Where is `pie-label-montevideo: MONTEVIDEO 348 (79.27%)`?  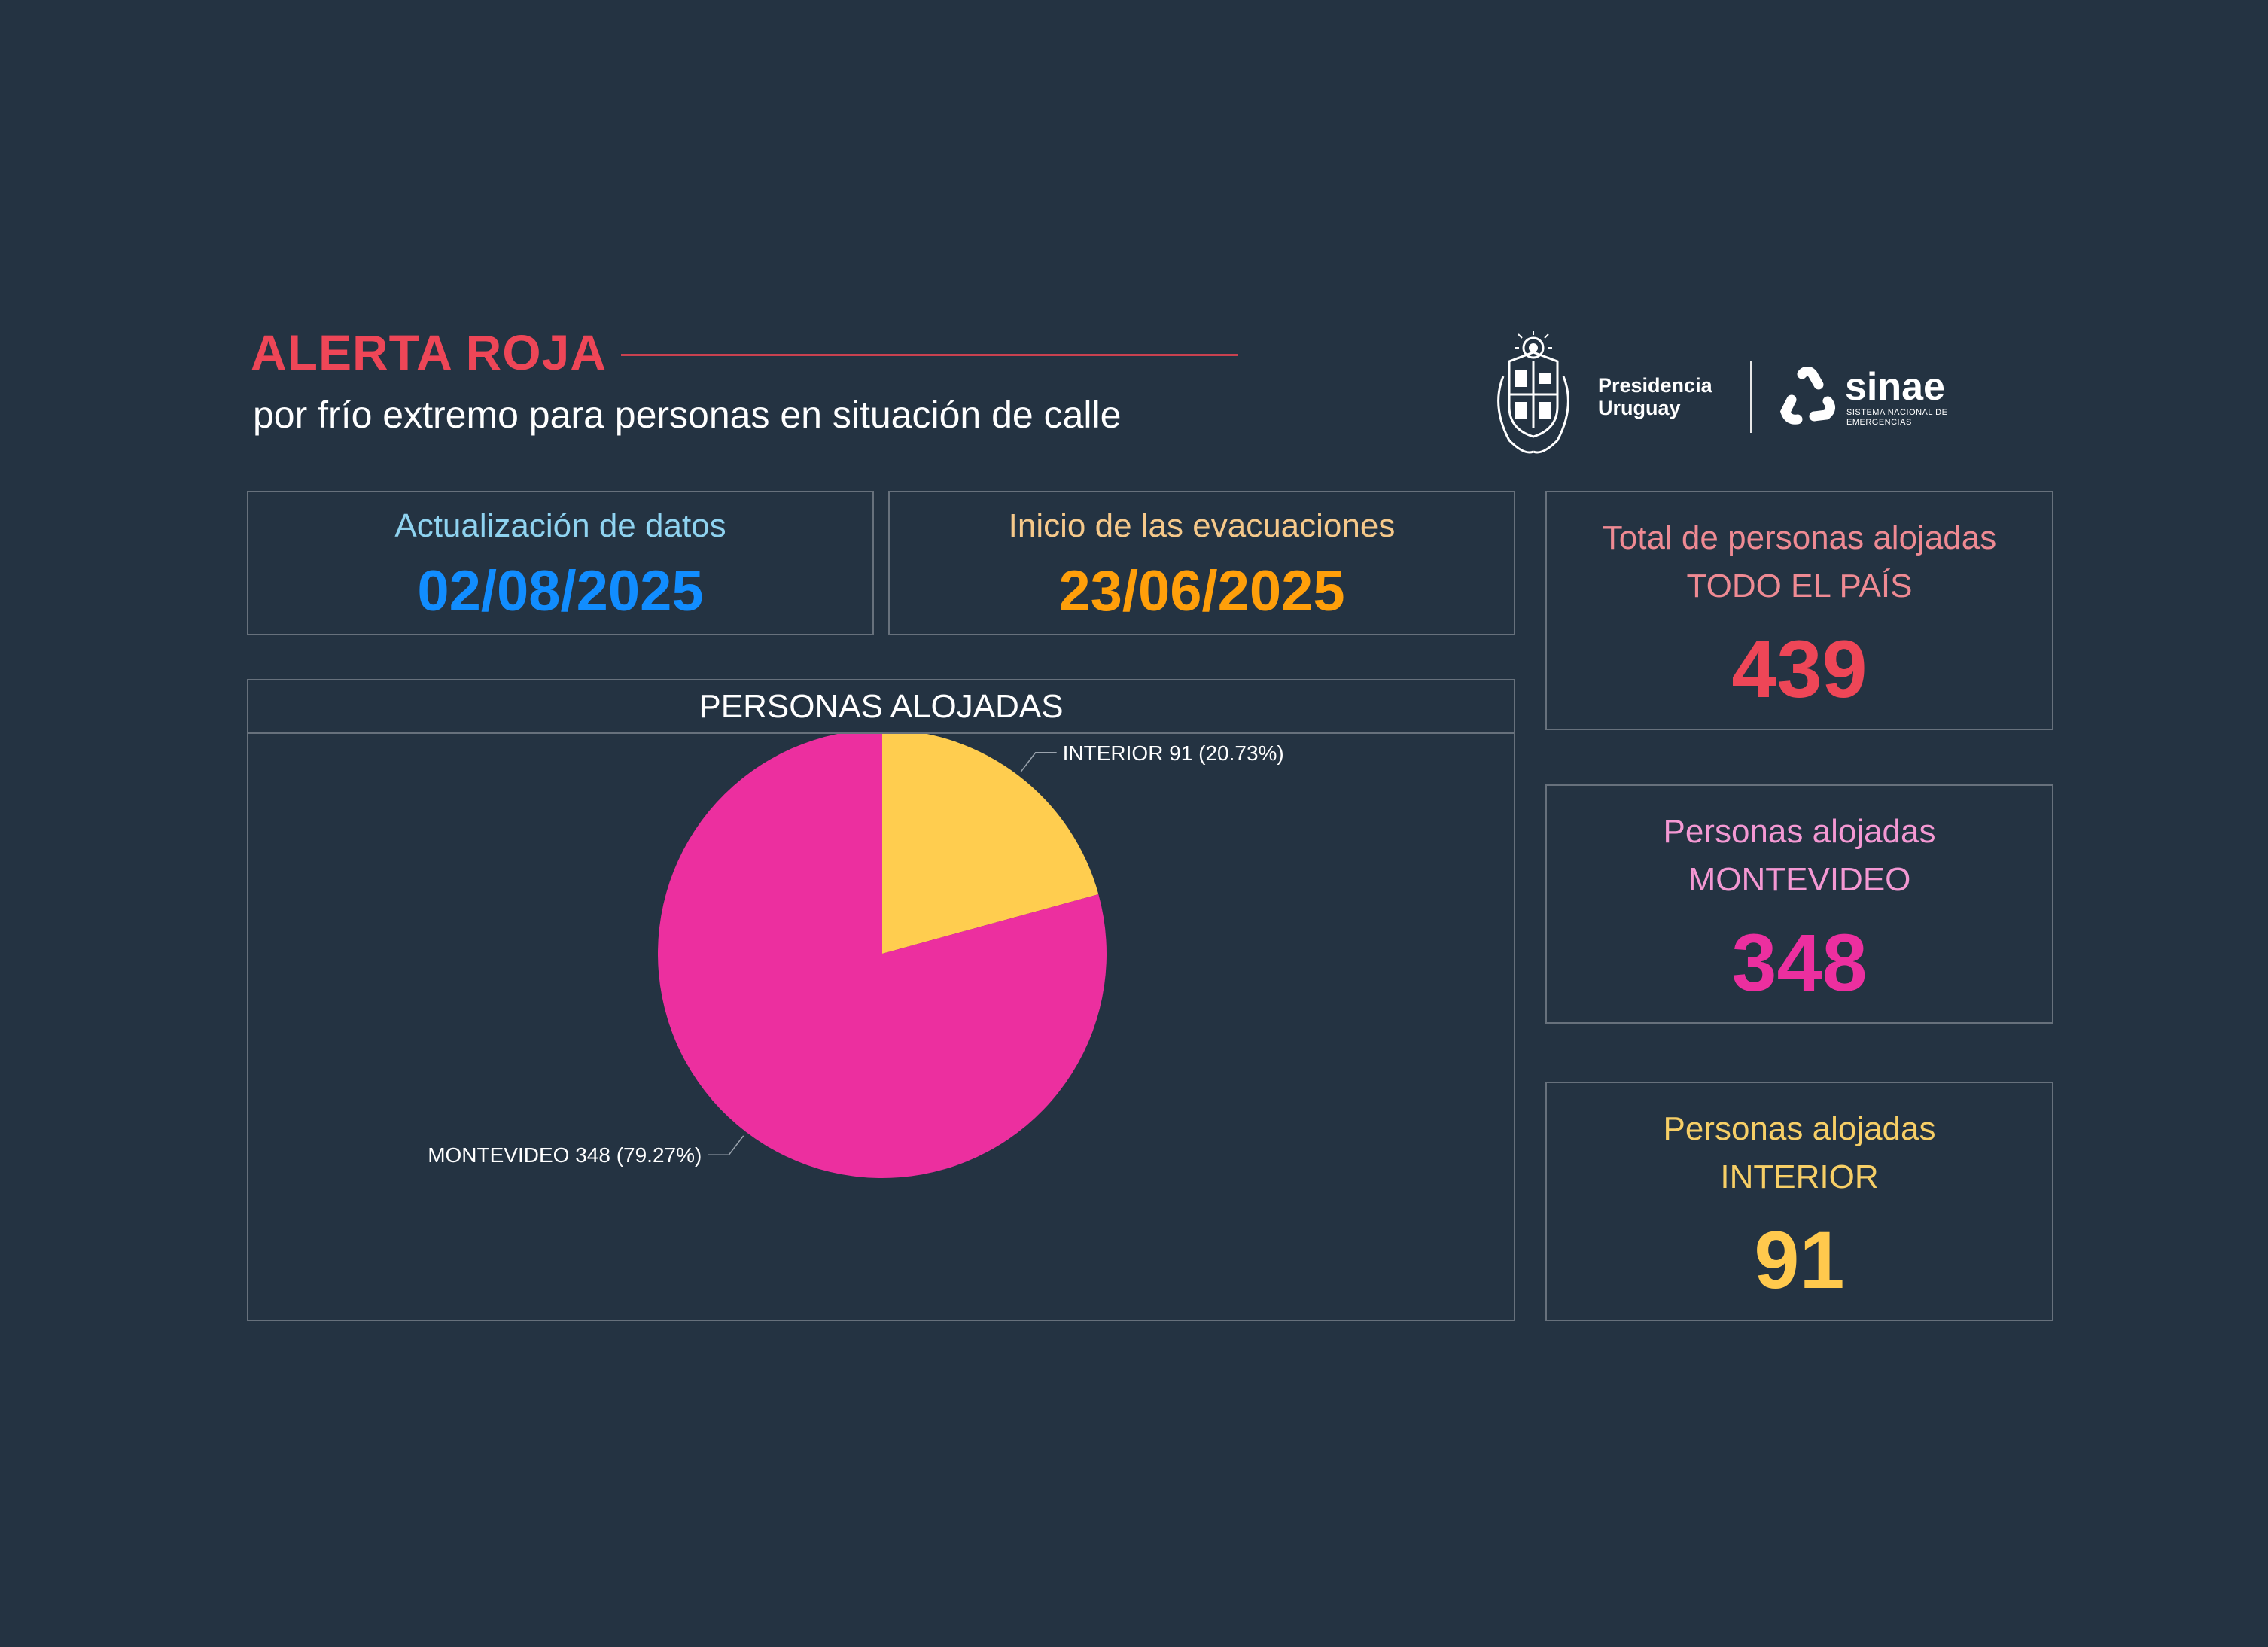 pie-label-montevideo: MONTEVIDEO 348 (79.27%) is located at coordinates (565, 1155).